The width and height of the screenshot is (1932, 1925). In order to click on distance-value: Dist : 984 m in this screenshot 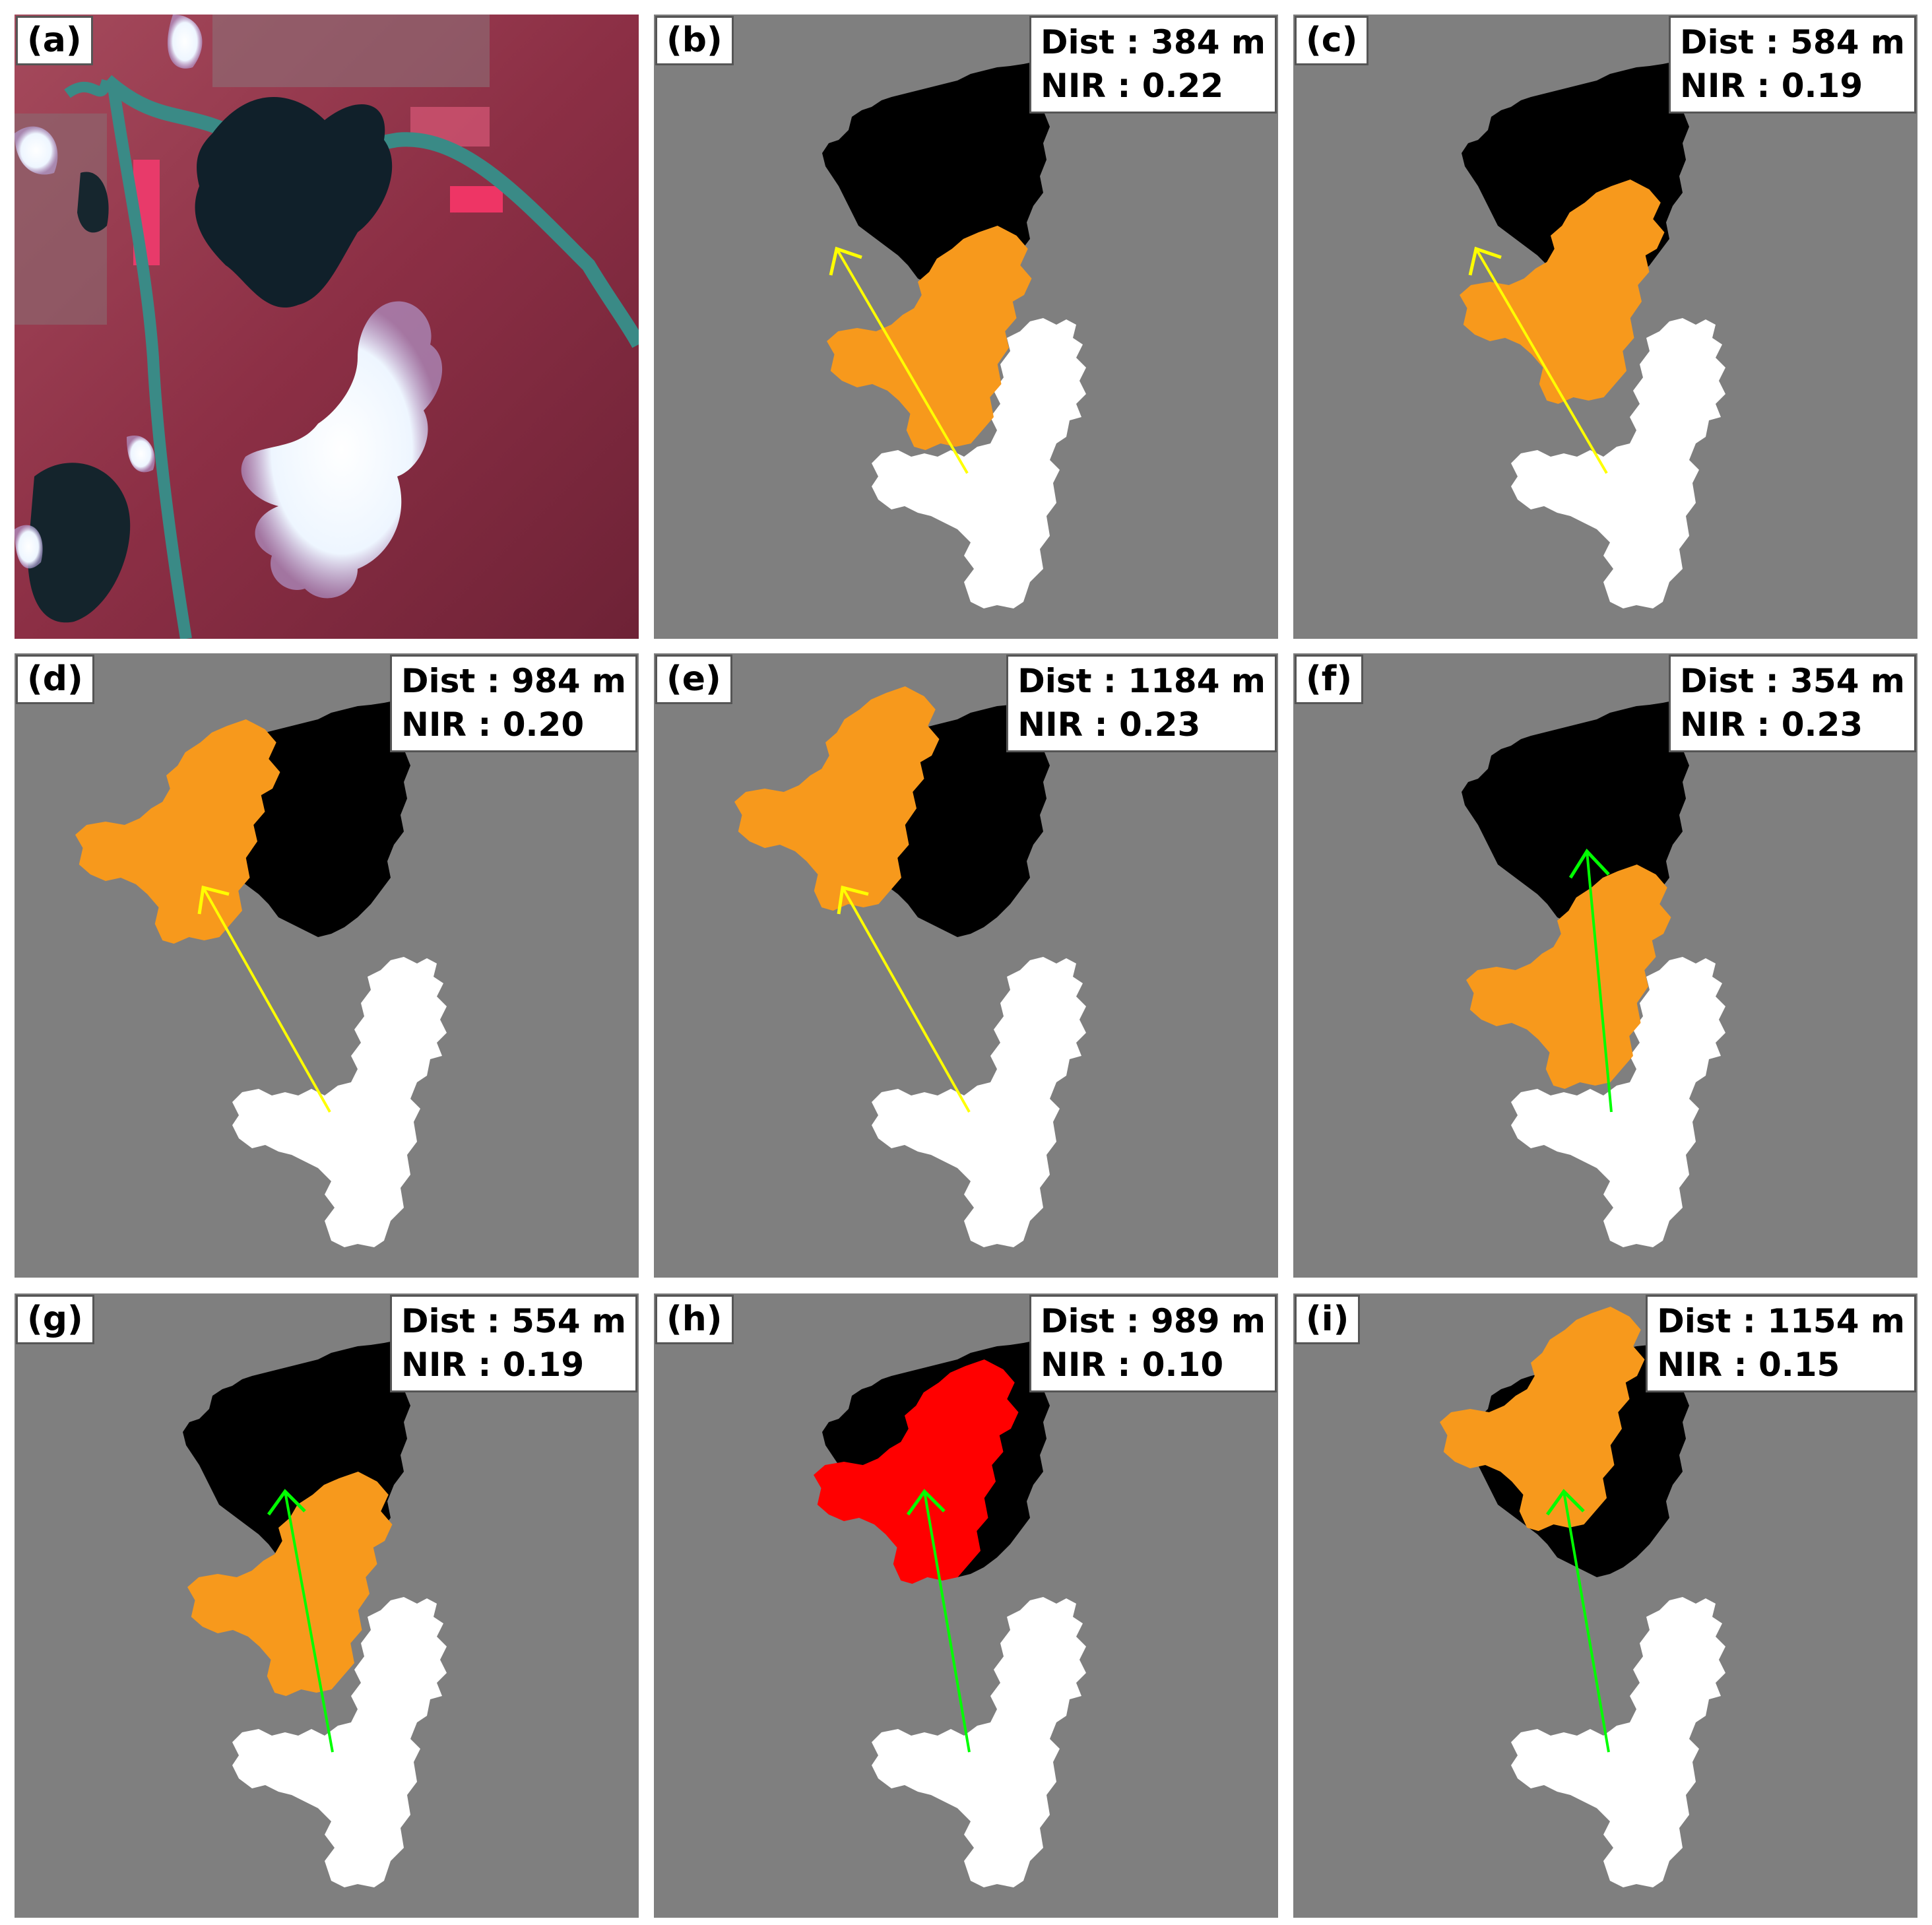, I will do `click(513, 681)`.